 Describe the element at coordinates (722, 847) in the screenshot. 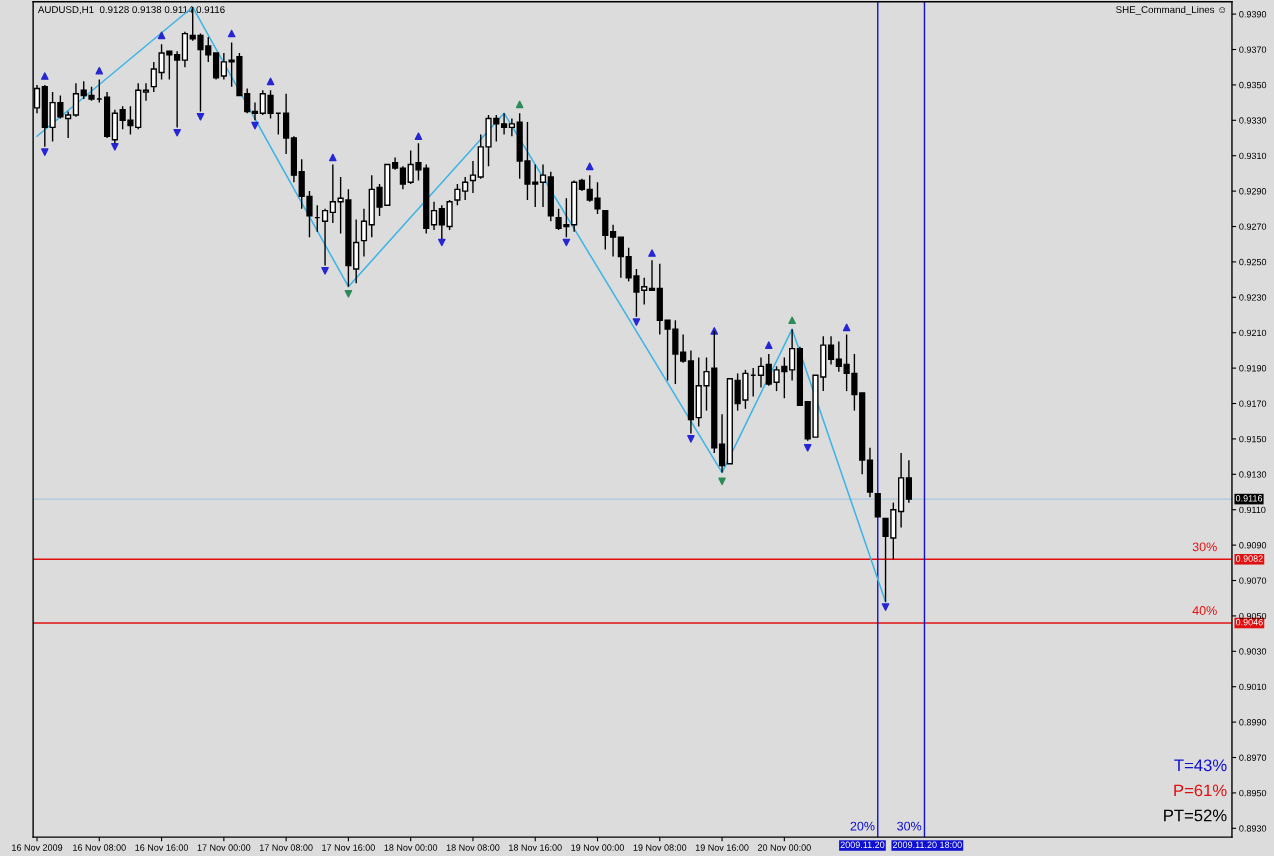

I see `x-tick-label: 19 Nov 16:00` at that location.